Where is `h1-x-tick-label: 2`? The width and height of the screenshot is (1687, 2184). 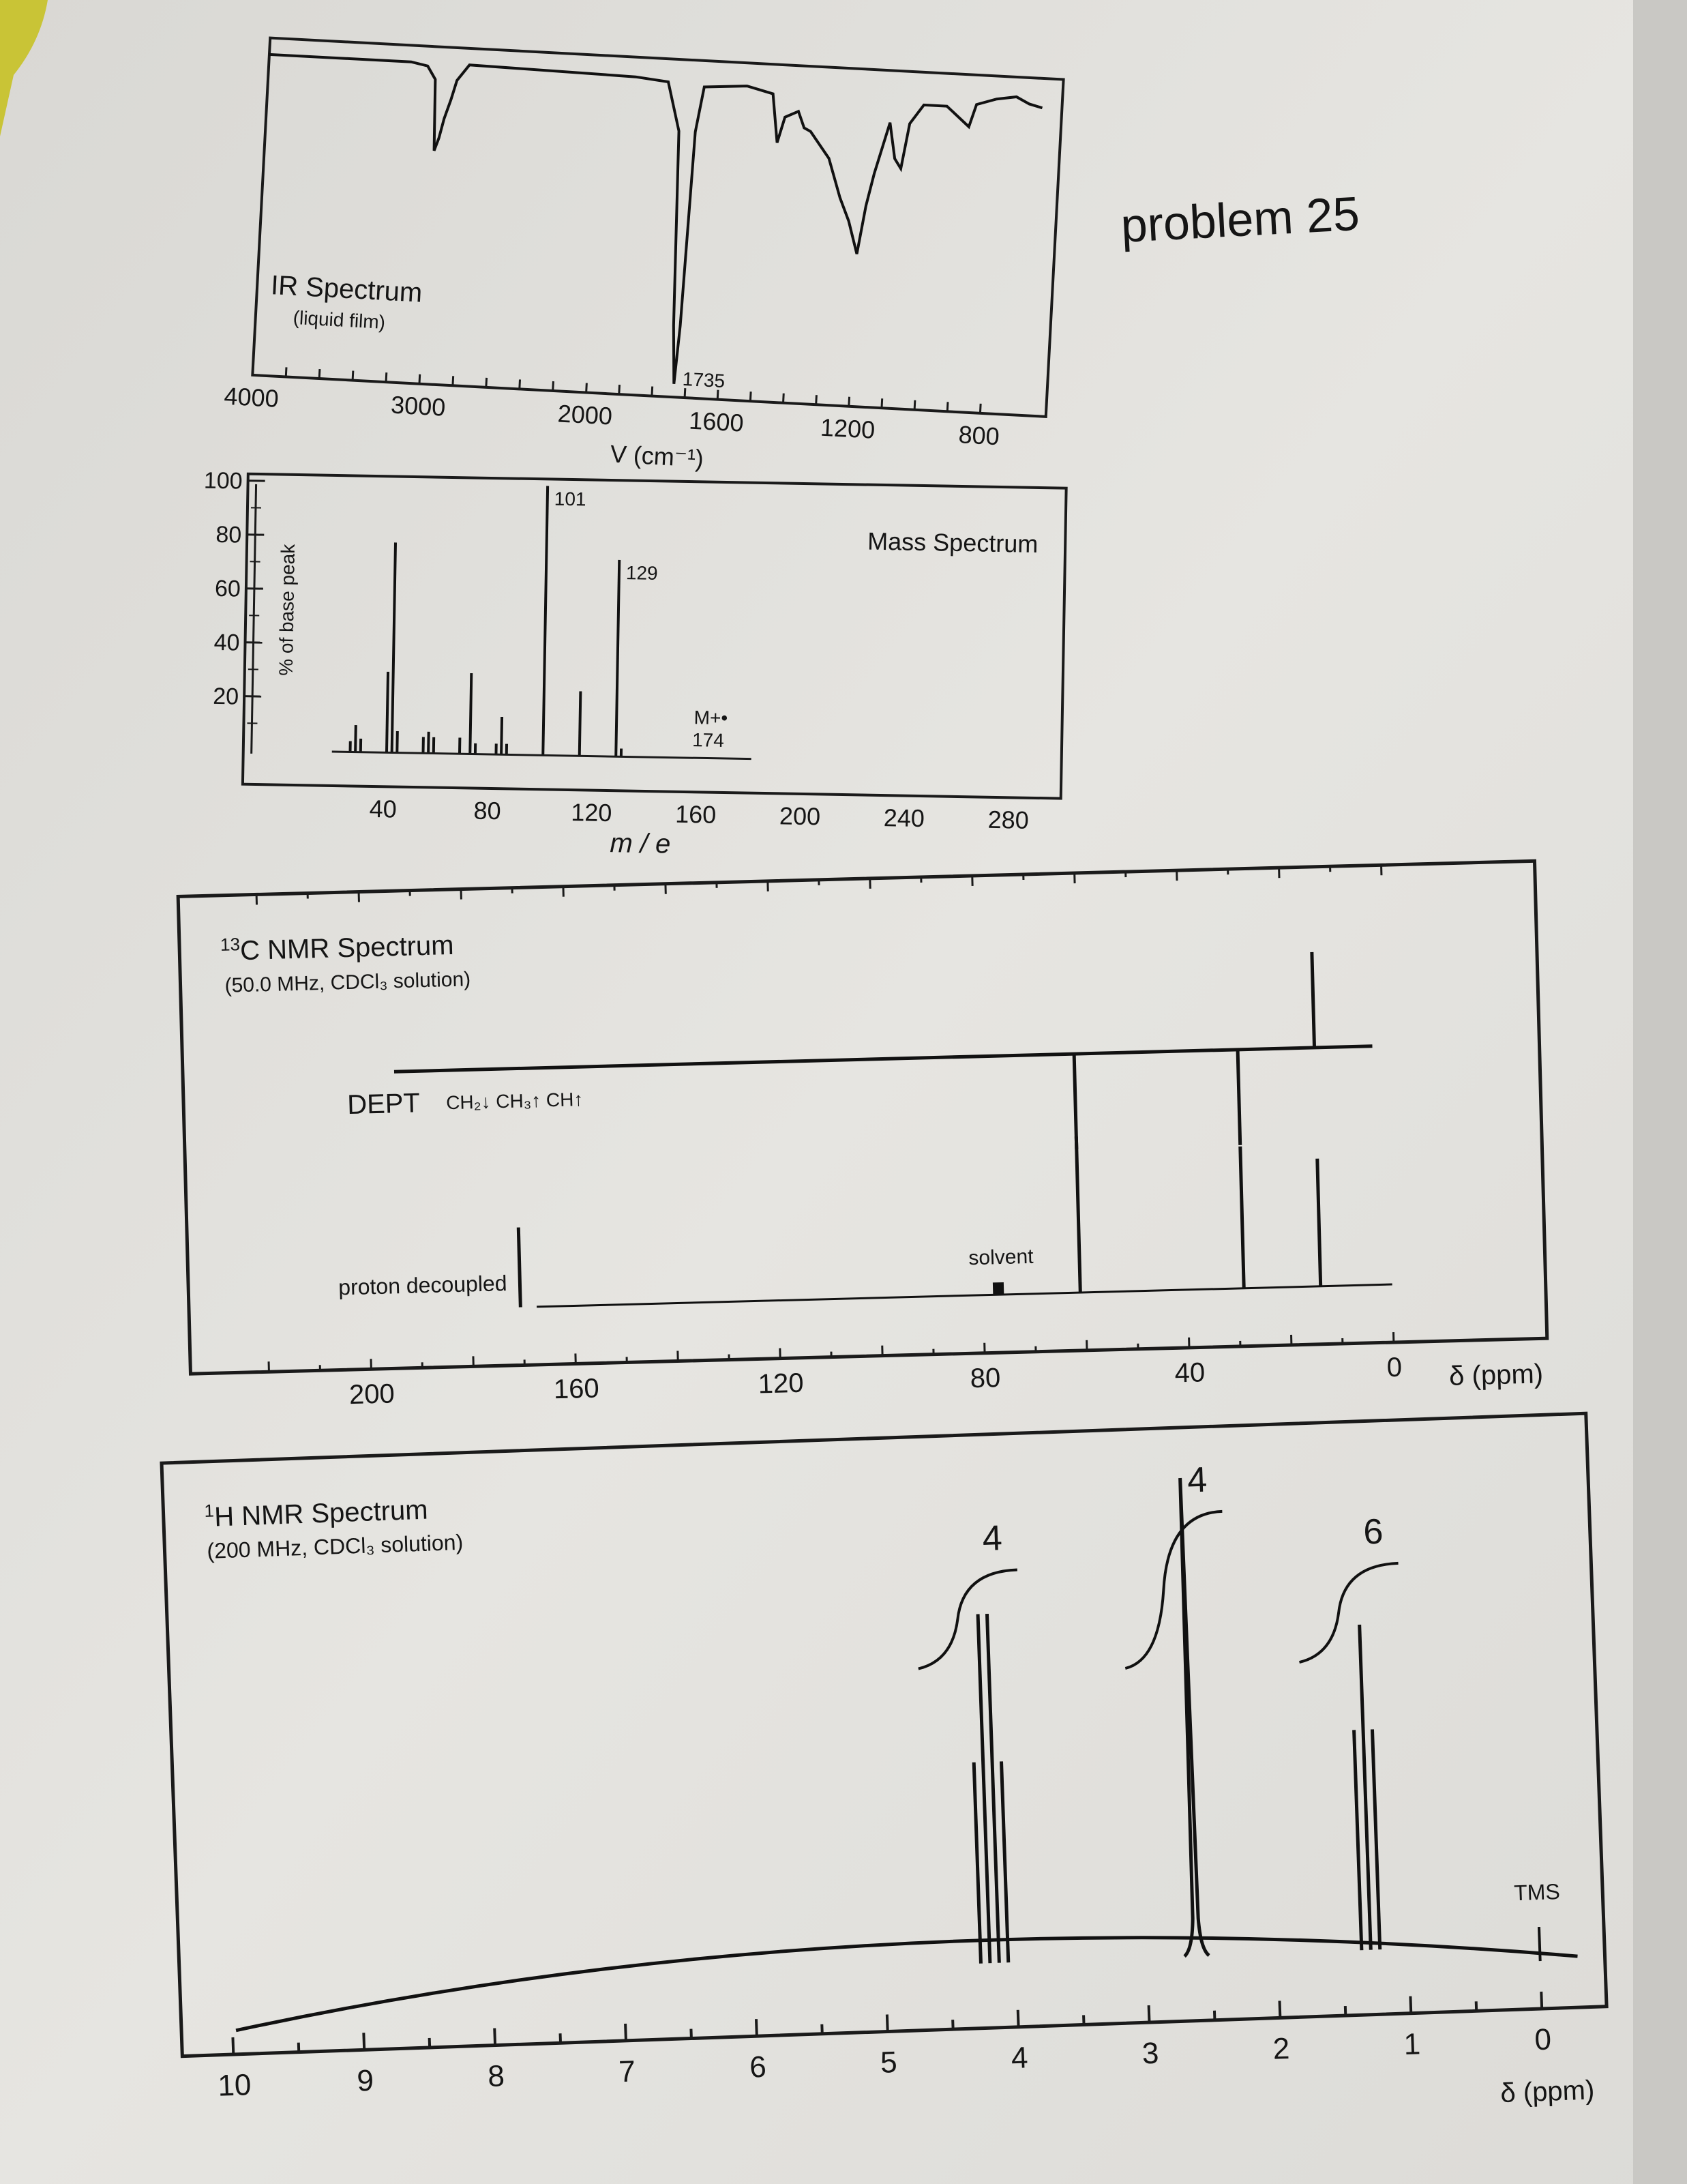 h1-x-tick-label: 2 is located at coordinates (1281, 2049).